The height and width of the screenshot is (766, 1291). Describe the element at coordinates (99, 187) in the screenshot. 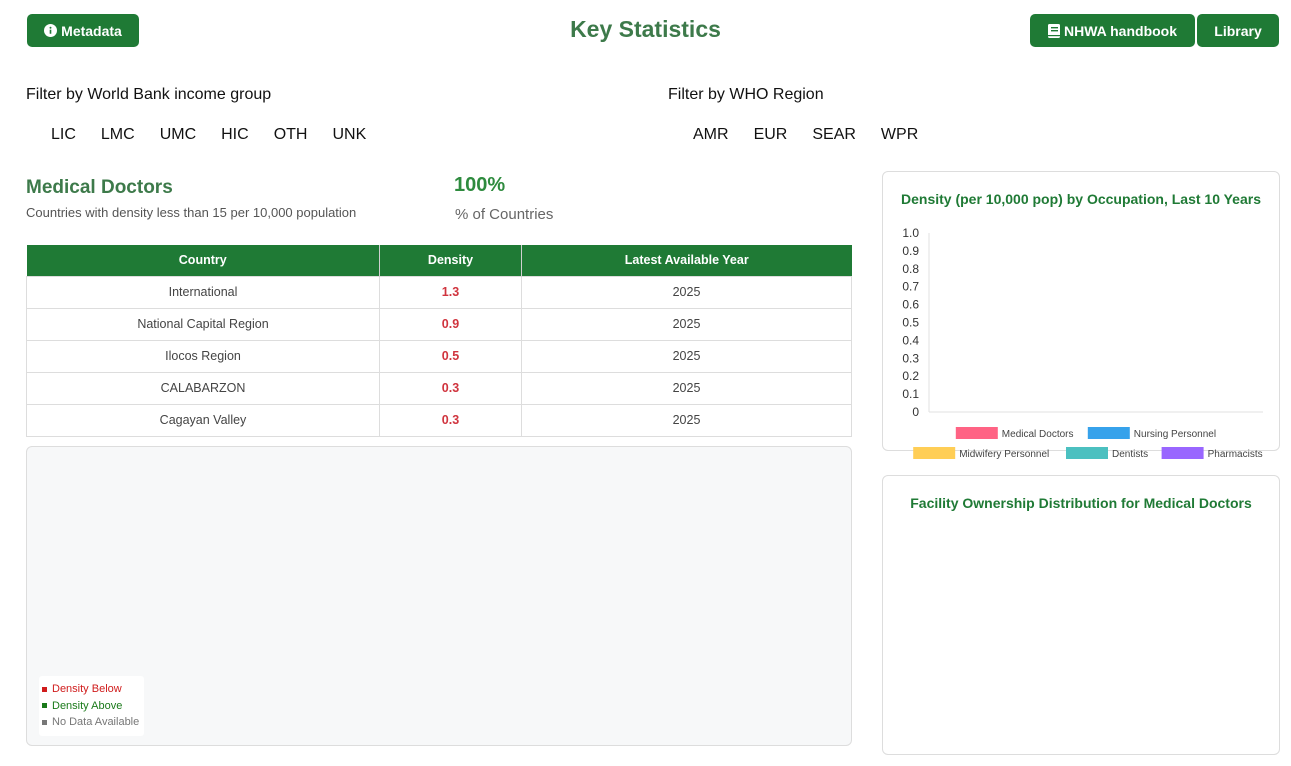

I see `metric-title: Medical Doctors` at that location.